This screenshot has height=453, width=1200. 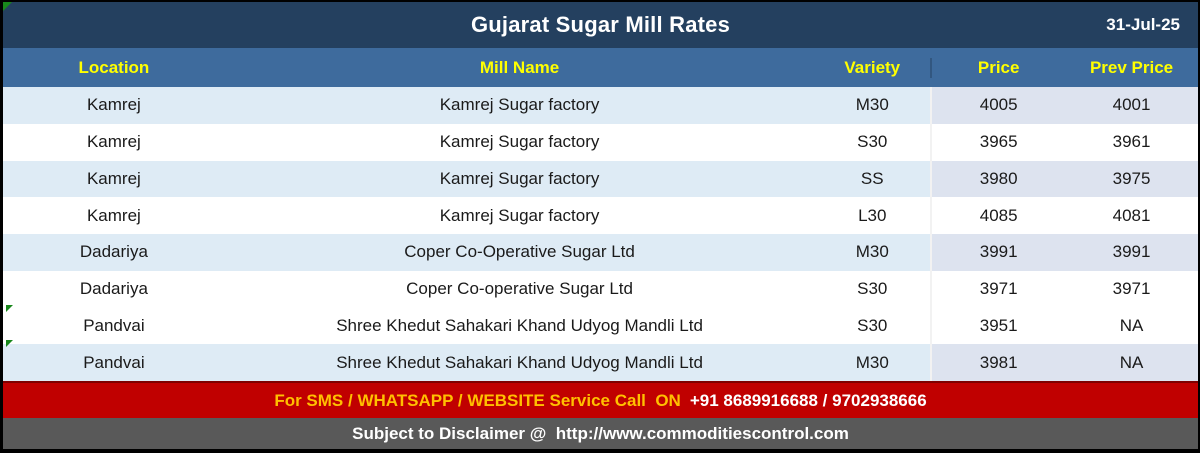 What do you see at coordinates (872, 67) in the screenshot?
I see `column-header-variety: Variety` at bounding box center [872, 67].